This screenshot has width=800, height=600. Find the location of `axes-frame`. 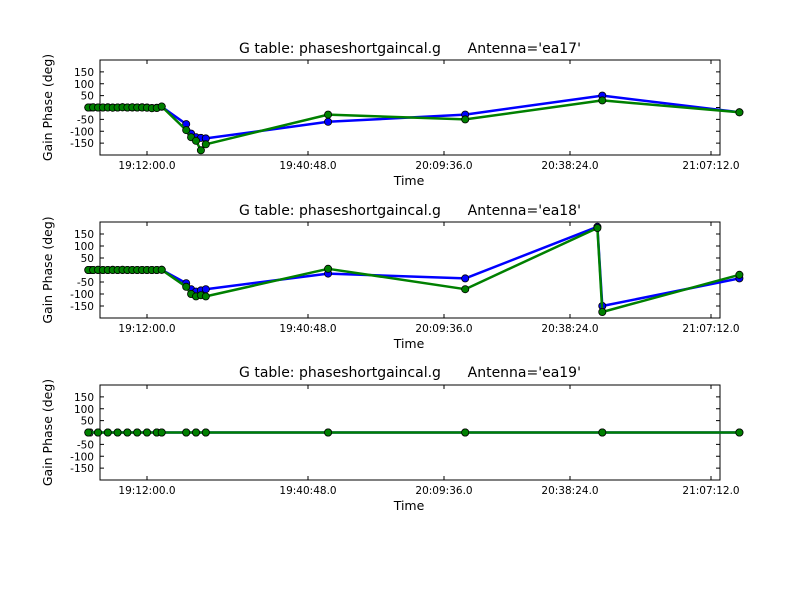

axes-frame is located at coordinates (410, 270).